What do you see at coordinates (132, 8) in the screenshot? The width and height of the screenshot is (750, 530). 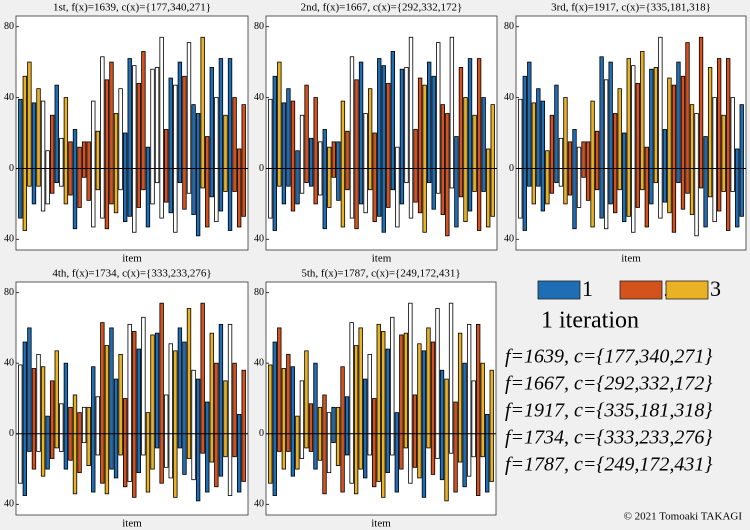 I see `chart-title: 1st, f(x)=1639, c(x)={177,340,271}` at bounding box center [132, 8].